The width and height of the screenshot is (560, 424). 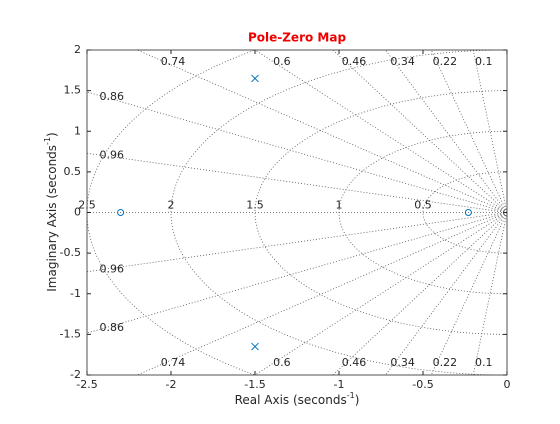 I want to click on x-tick-label: -1, so click(x=339, y=384).